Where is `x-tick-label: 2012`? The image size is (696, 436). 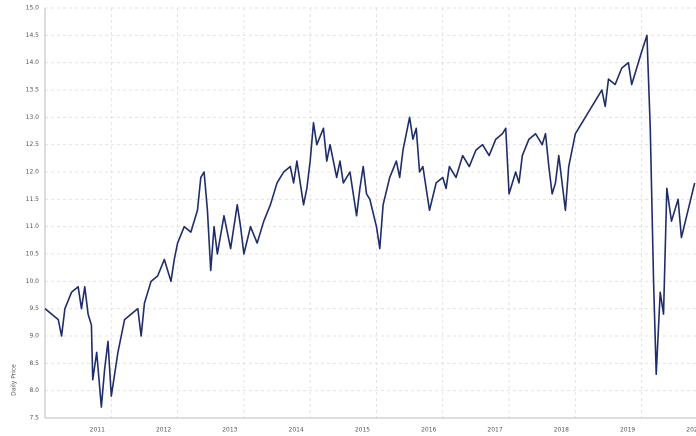 x-tick-label: 2012 is located at coordinates (163, 430).